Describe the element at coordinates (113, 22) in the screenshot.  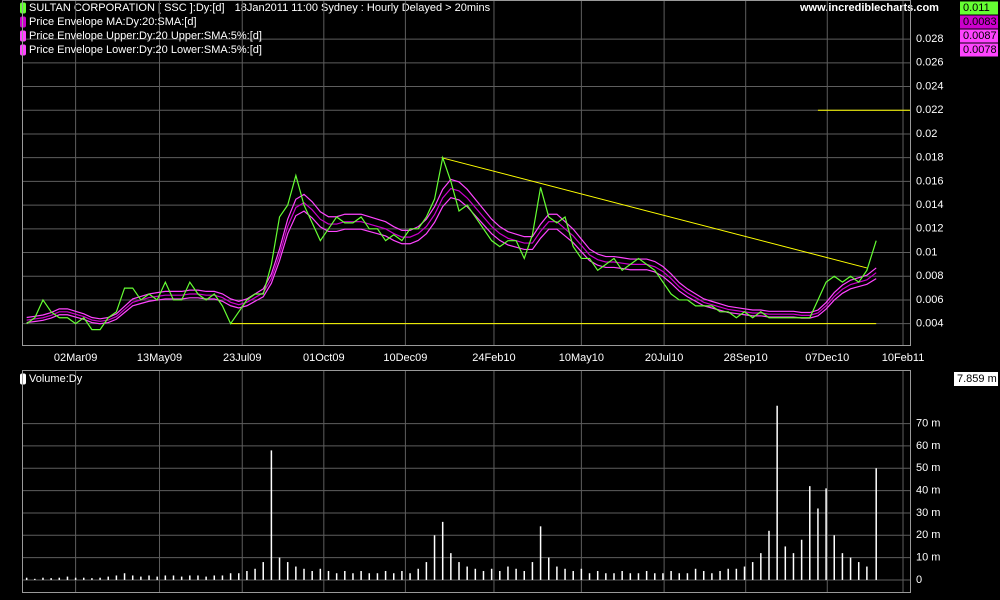
I see `legend-label: Price Envelope MA:Dy:20:SMA:[d]` at that location.